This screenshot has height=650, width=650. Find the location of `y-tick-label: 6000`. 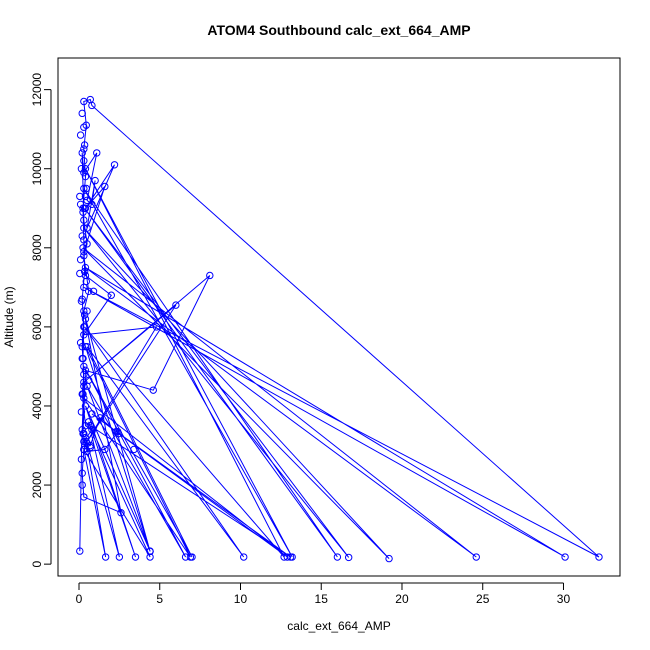

y-tick-label: 6000 is located at coordinates (37, 326).